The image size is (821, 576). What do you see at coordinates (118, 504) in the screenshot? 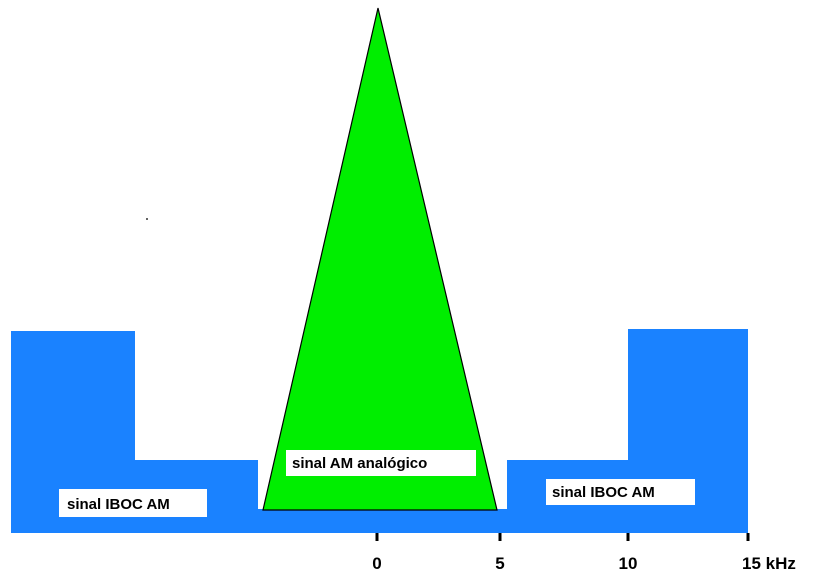
I see `left-ibocl-label-text: sinal IBOC AM` at bounding box center [118, 504].